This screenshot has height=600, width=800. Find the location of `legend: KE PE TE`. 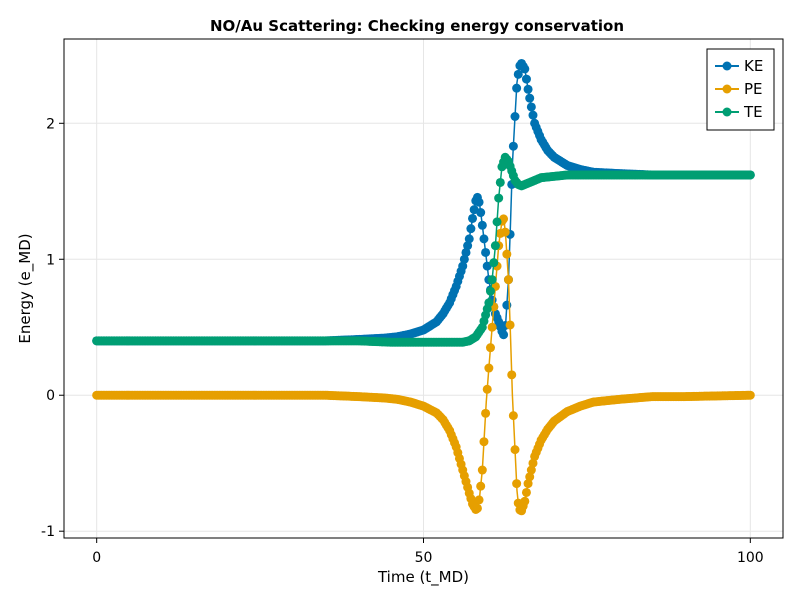

legend: KE PE TE is located at coordinates (740, 89).